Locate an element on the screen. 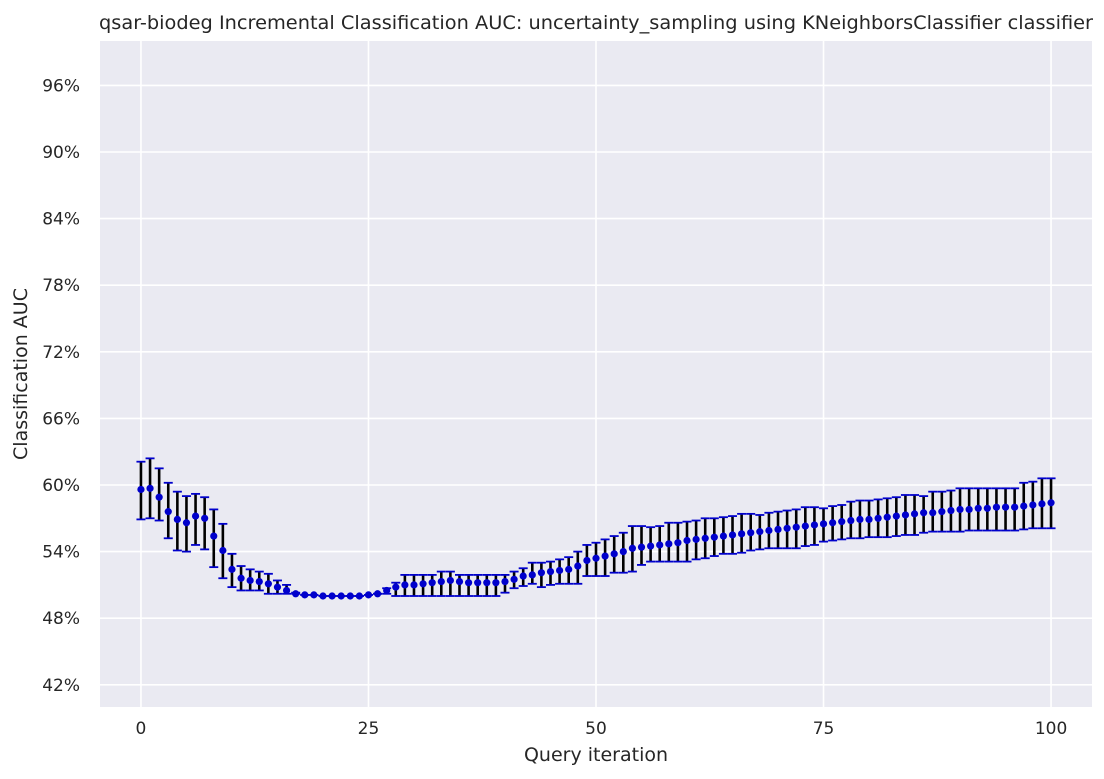  x-tick-label: 50 is located at coordinates (596, 729).